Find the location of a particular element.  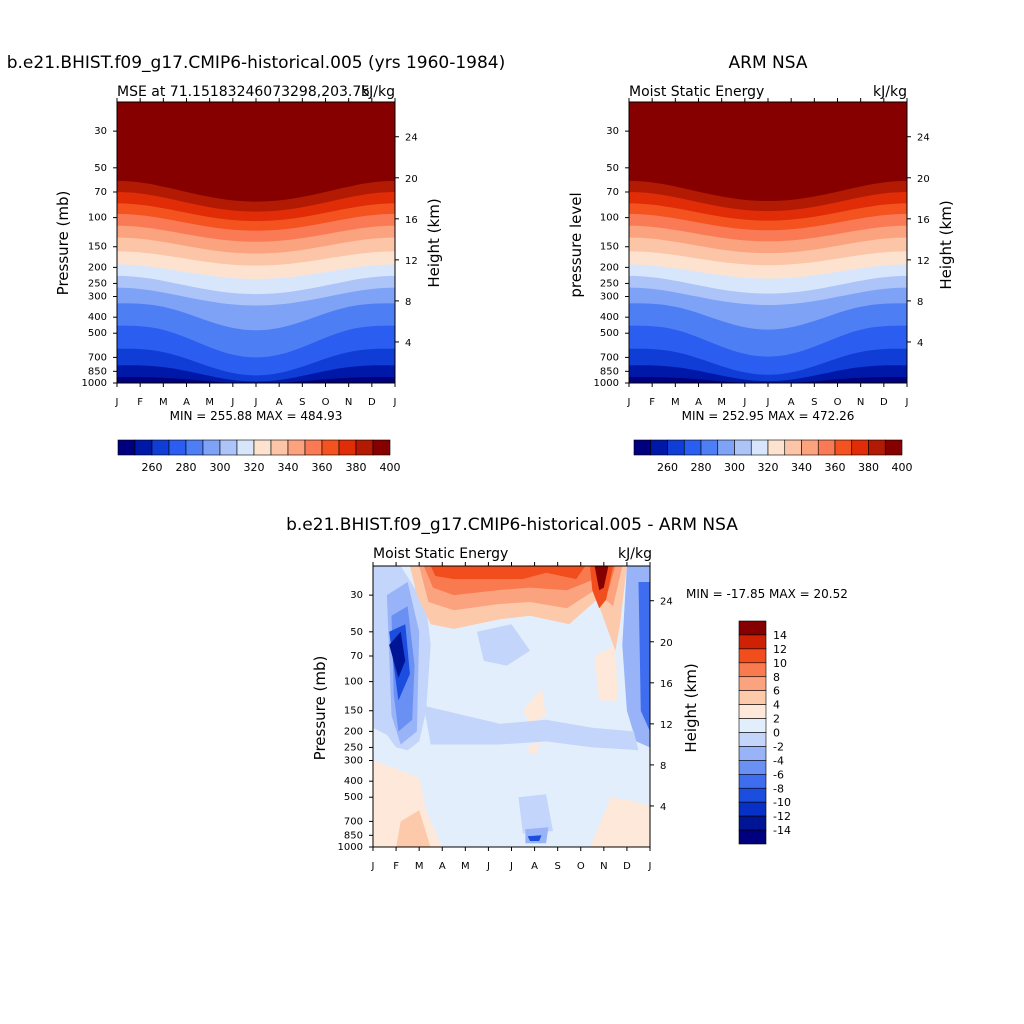

right-string: kJ/kg is located at coordinates (378, 92).